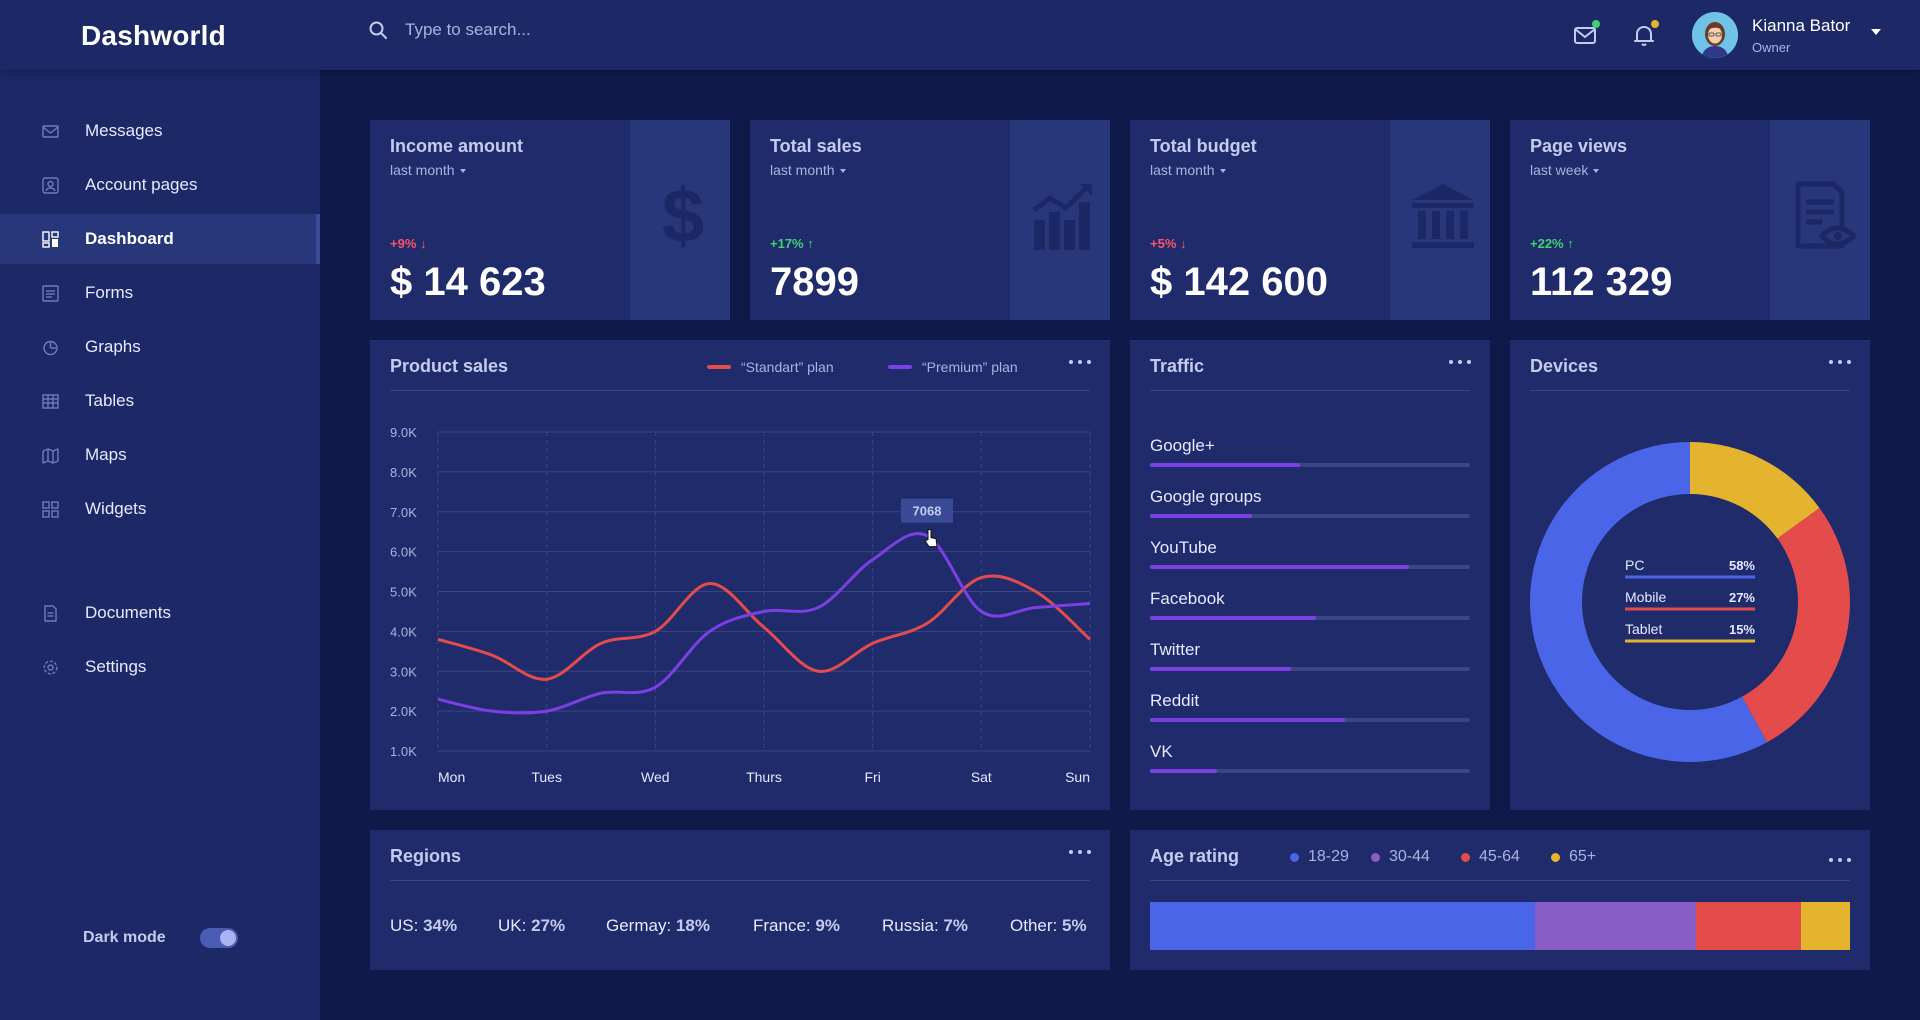 Image resolution: width=1920 pixels, height=1020 pixels. Describe the element at coordinates (1310, 604) in the screenshot. I see `traffic-row: Facebook` at that location.